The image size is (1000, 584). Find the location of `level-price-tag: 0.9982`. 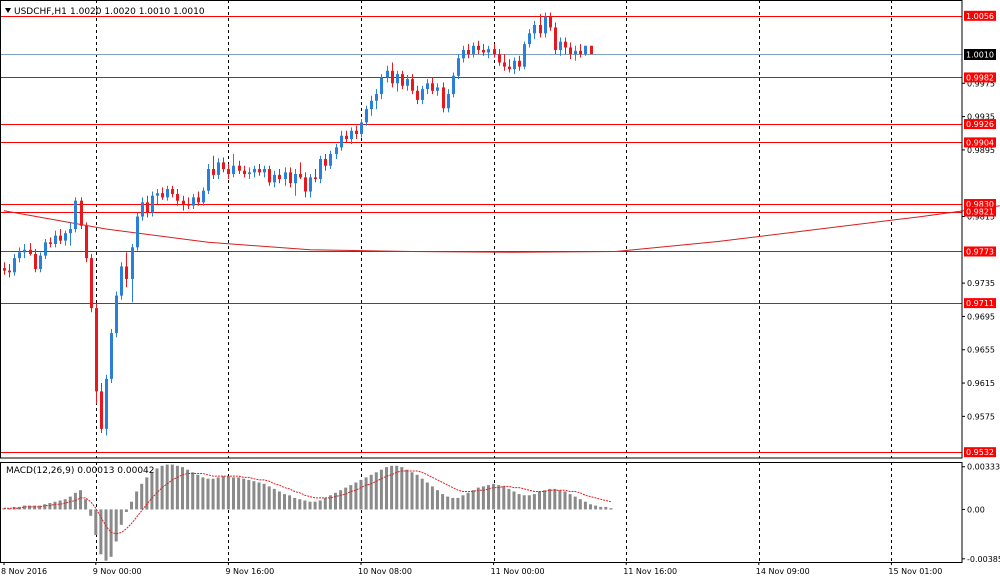

level-price-tag: 0.9982 is located at coordinates (980, 77).